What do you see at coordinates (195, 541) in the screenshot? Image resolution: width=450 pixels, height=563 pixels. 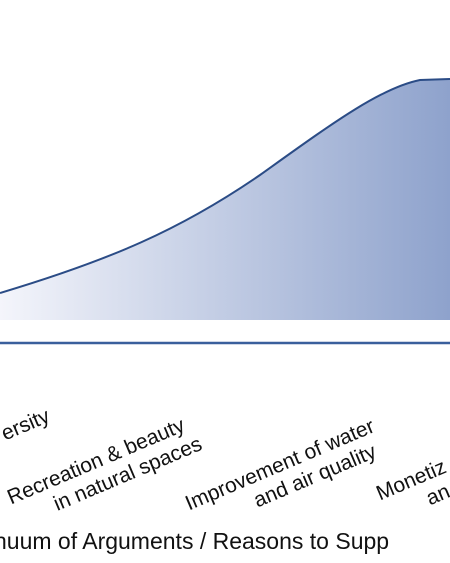 I see `axis-title: nuum of Arguments / Reasons to Supp` at bounding box center [195, 541].